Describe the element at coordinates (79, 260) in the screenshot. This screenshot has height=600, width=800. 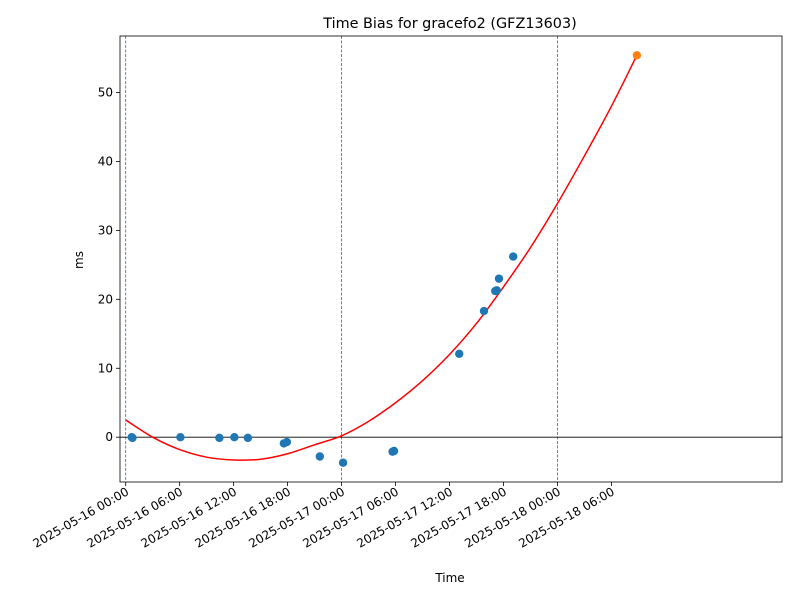
I see `y-axis-label: ms` at that location.